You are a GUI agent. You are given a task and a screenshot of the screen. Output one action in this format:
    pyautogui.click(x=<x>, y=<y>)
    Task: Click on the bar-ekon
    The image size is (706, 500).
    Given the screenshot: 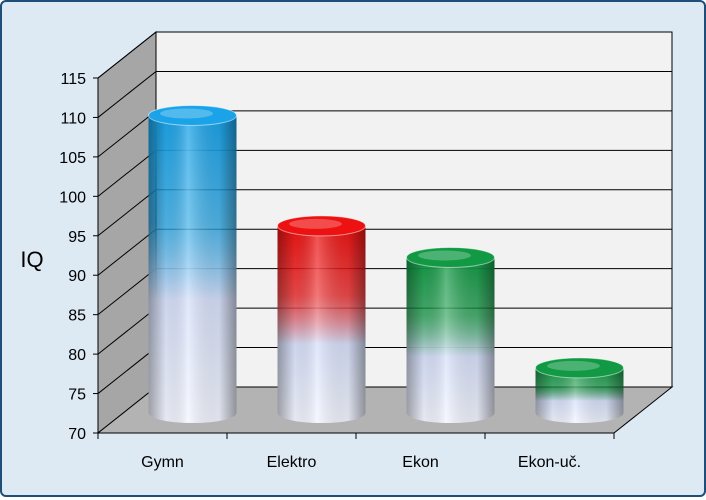 What is the action you would take?
    pyautogui.click(x=450, y=335)
    